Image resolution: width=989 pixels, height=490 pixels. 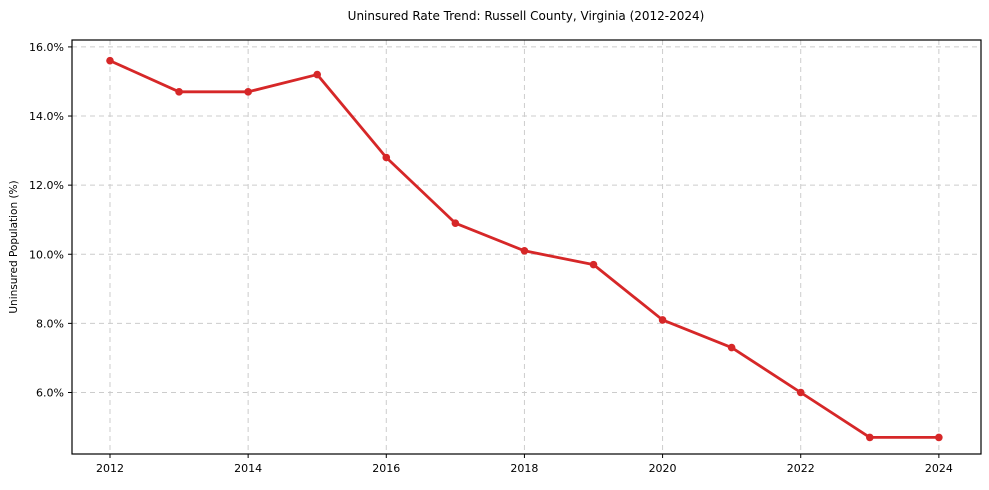 I want to click on x-tick-label: 2020, so click(x=663, y=468).